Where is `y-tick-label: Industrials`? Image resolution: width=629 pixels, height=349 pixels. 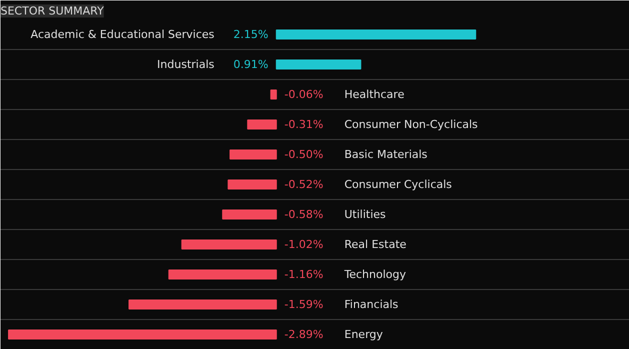
y-tick-label: Industrials is located at coordinates (186, 64).